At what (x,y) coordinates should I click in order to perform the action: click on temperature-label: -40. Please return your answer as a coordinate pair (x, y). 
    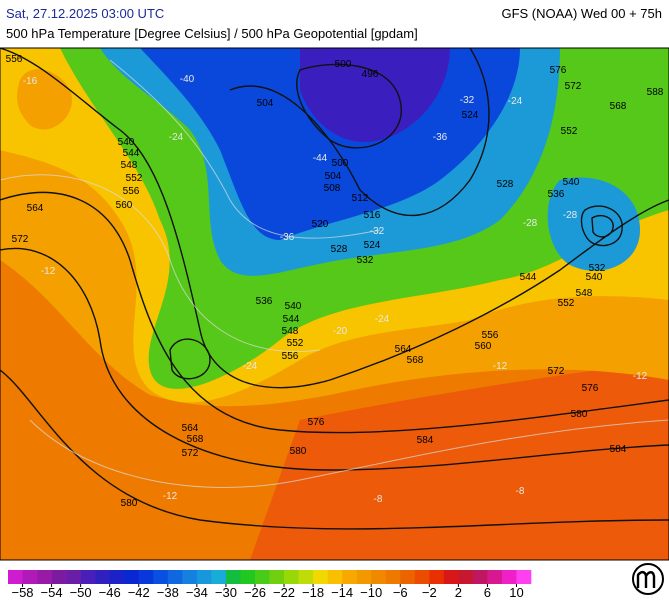
    Looking at the image, I should click on (187, 79).